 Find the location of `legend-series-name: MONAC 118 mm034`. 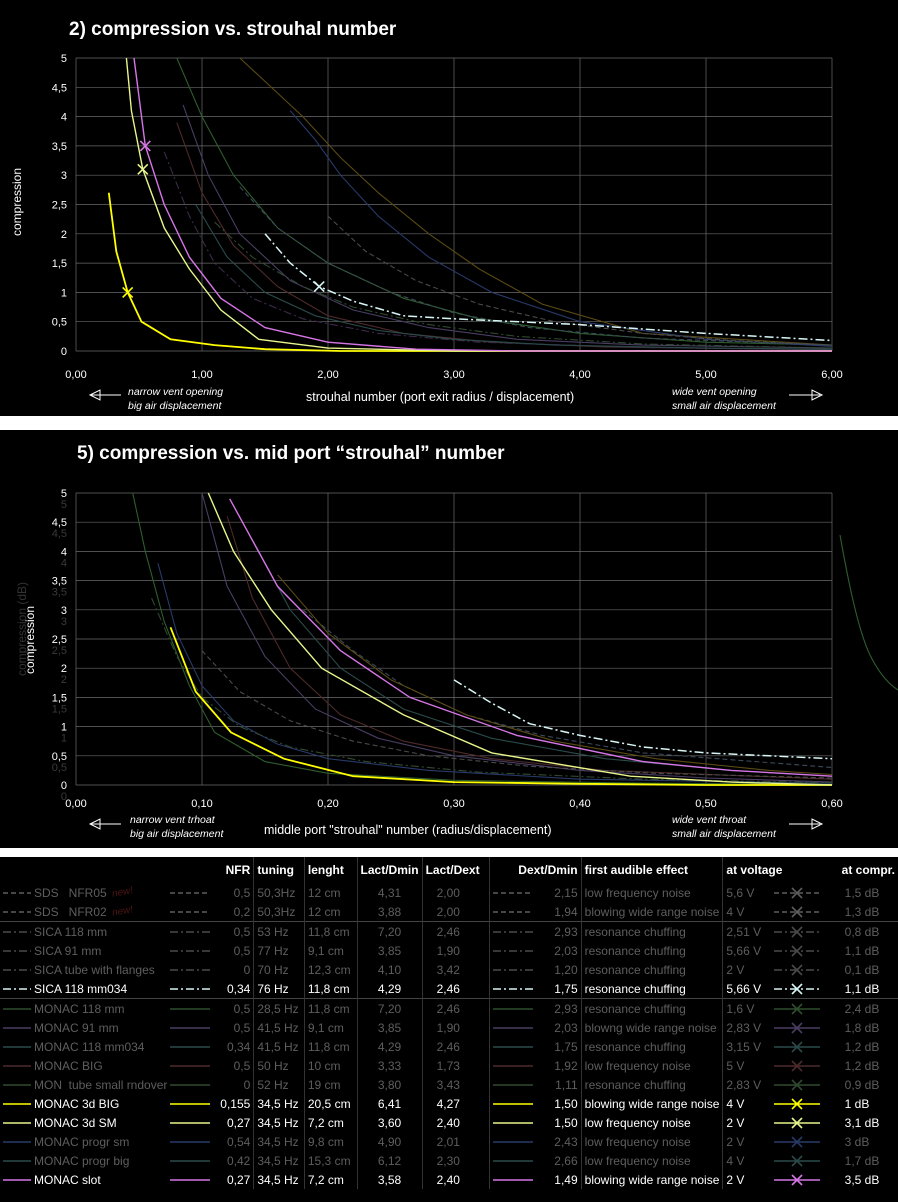

legend-series-name: MONAC 118 mm034 is located at coordinates (89, 1046).